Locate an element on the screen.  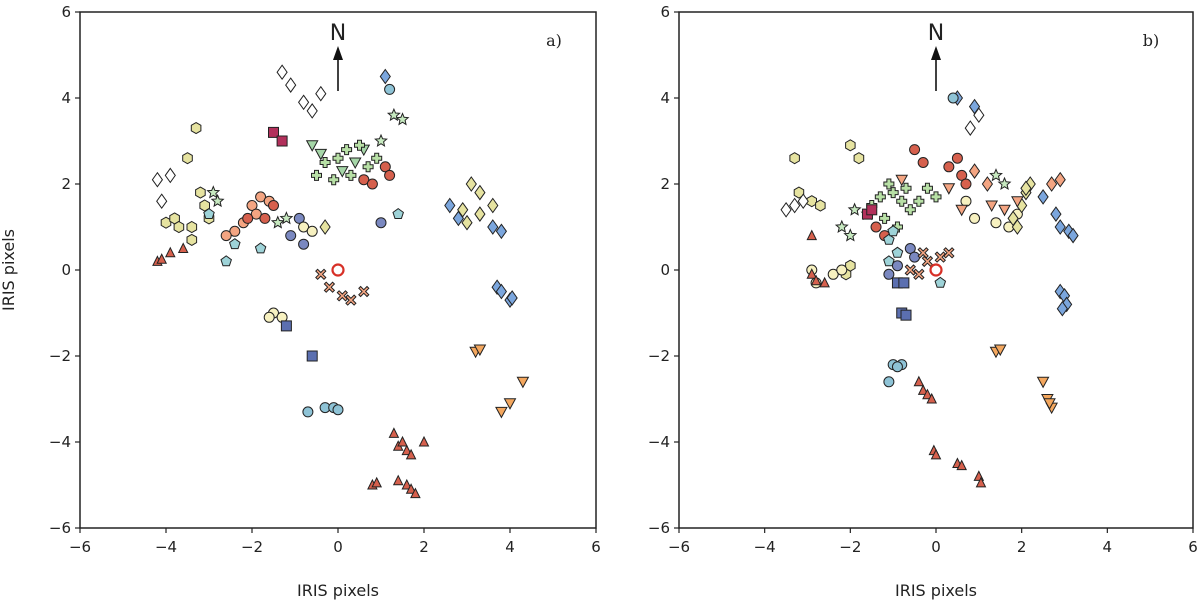
north-arrow is located at coordinates (338, 68).